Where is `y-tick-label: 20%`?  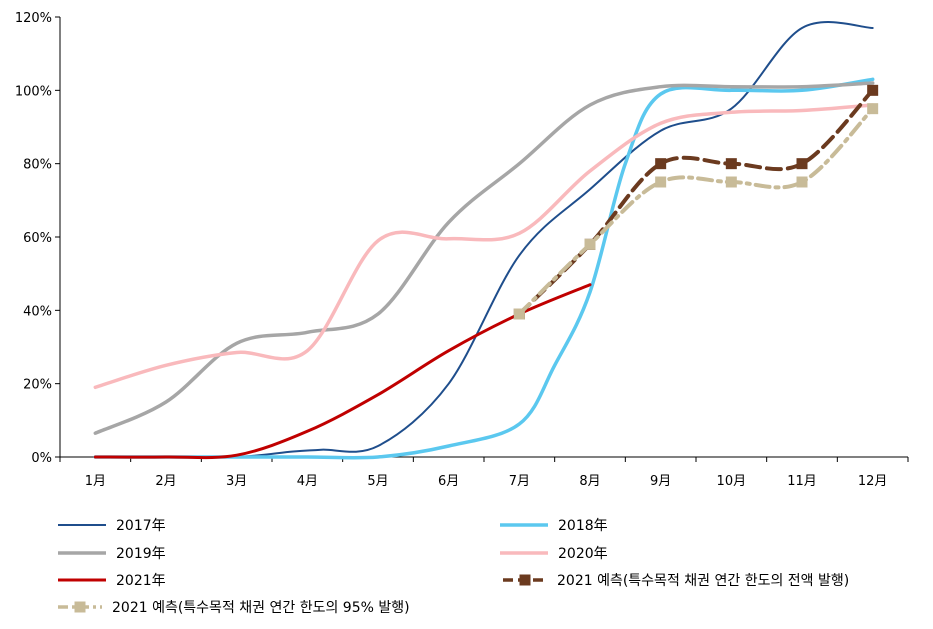 y-tick-label: 20% is located at coordinates (37, 385).